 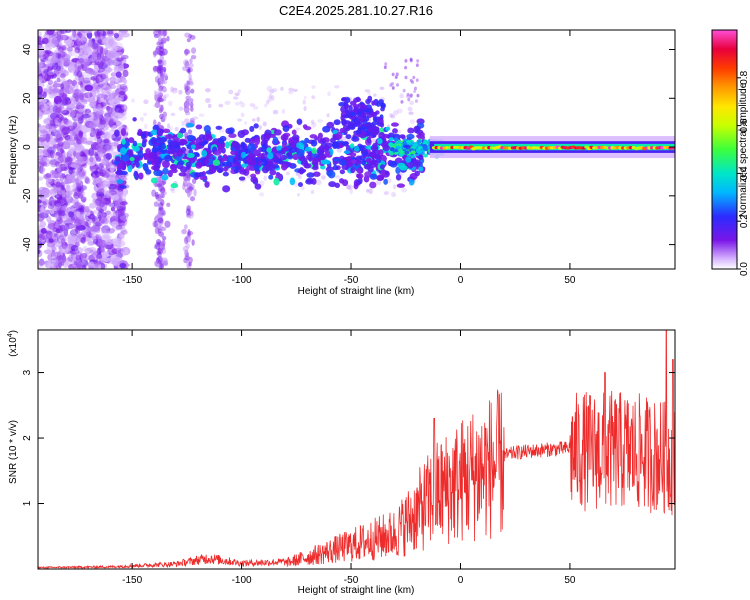 What do you see at coordinates (351, 280) in the screenshot?
I see `spectrogram-x-tick-label: -50` at bounding box center [351, 280].